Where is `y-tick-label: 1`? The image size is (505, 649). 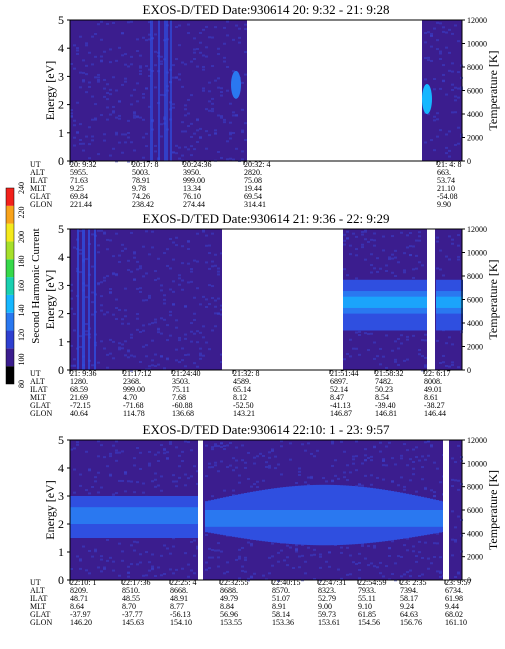 y-tick-label: 1 is located at coordinates (61, 133).